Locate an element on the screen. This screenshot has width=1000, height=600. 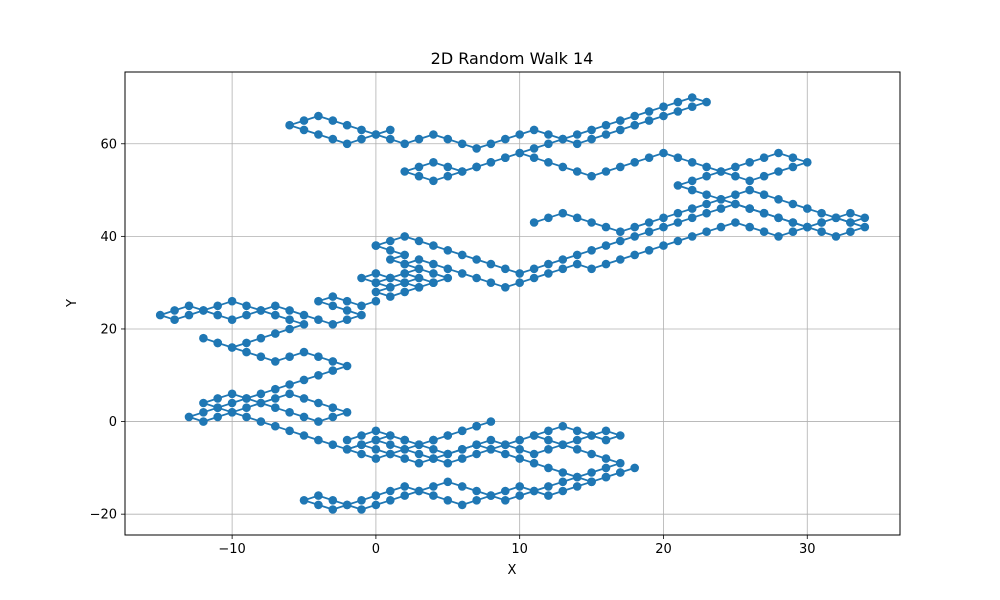
x-tick-label: 0 is located at coordinates (376, 549).